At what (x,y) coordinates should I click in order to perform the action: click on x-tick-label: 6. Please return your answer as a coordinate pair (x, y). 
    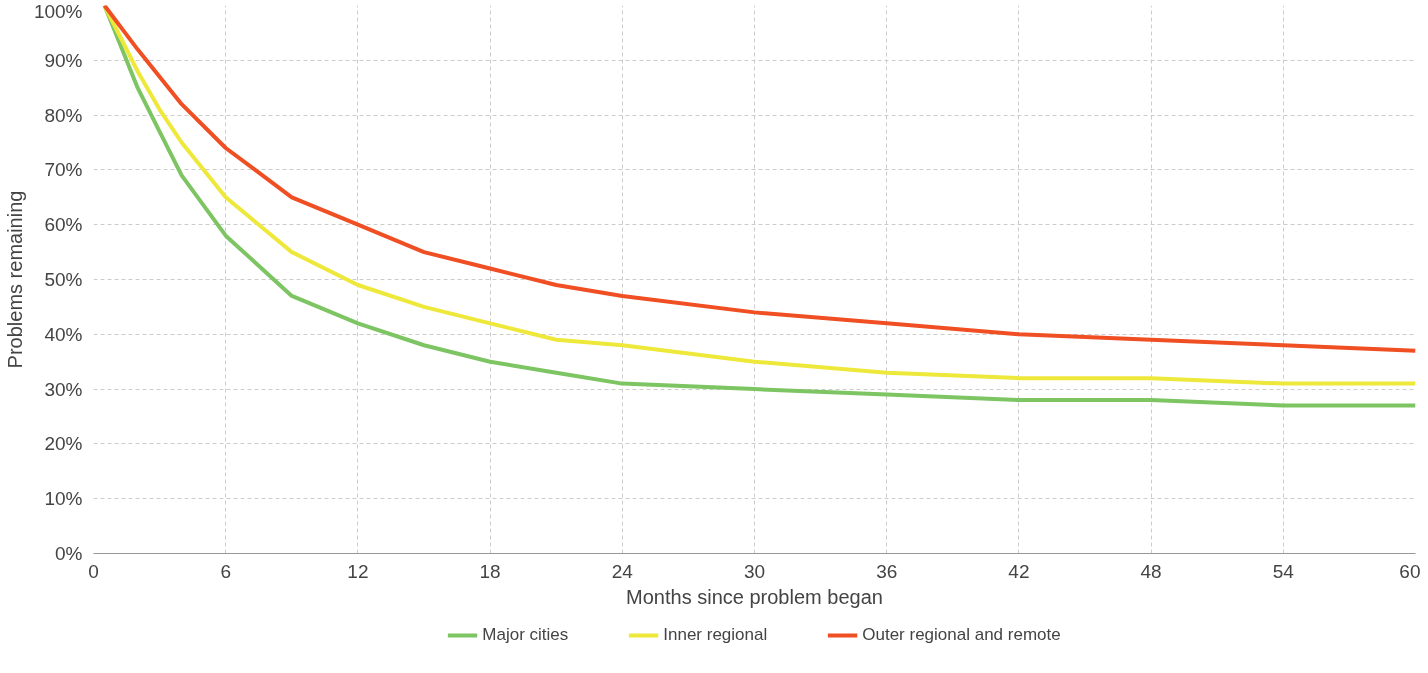
    Looking at the image, I should click on (225, 571).